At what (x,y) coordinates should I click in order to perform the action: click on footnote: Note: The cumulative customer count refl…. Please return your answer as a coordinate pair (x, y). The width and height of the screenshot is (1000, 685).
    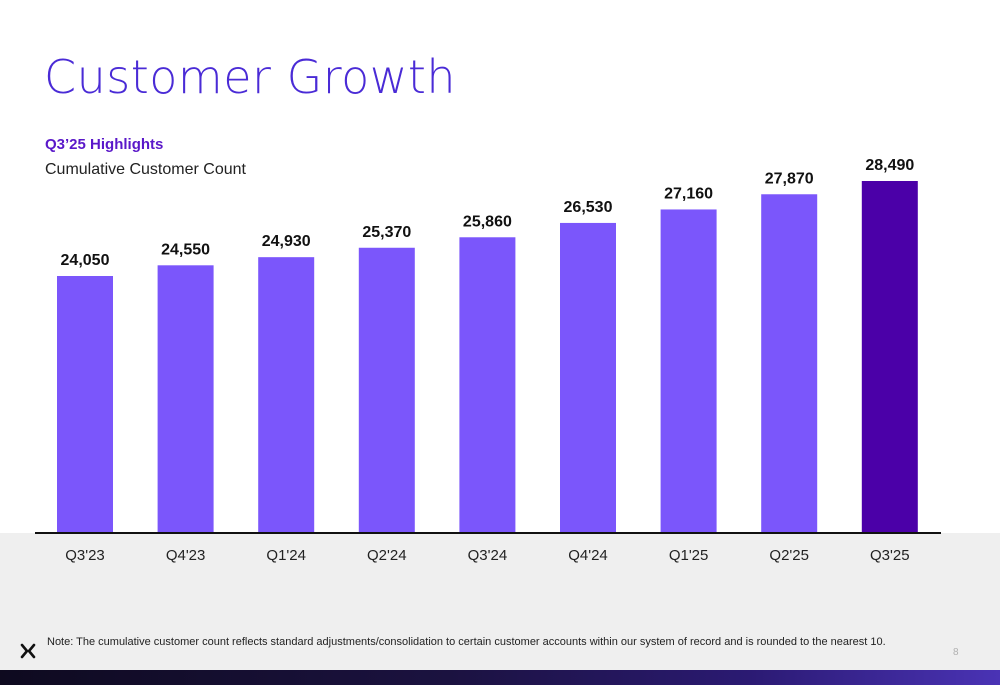
    Looking at the image, I should click on (466, 642).